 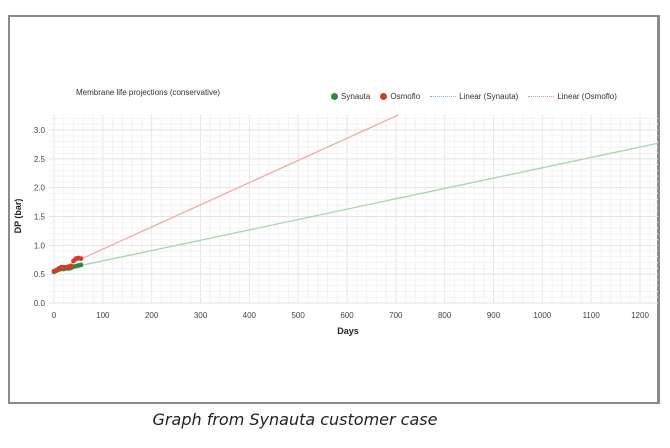 What do you see at coordinates (40, 130) in the screenshot?
I see `y-tick-label: 3.0` at bounding box center [40, 130].